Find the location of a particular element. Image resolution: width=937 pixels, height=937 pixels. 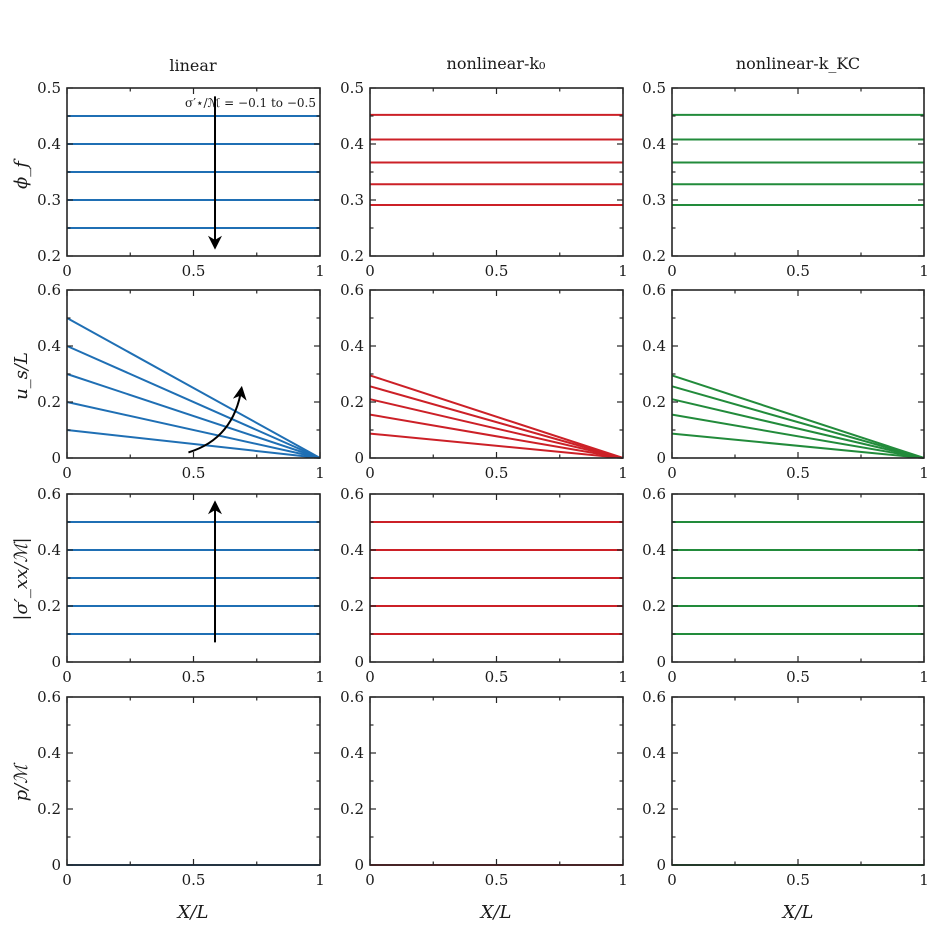

axes-box-us-linear is located at coordinates (193, 374).